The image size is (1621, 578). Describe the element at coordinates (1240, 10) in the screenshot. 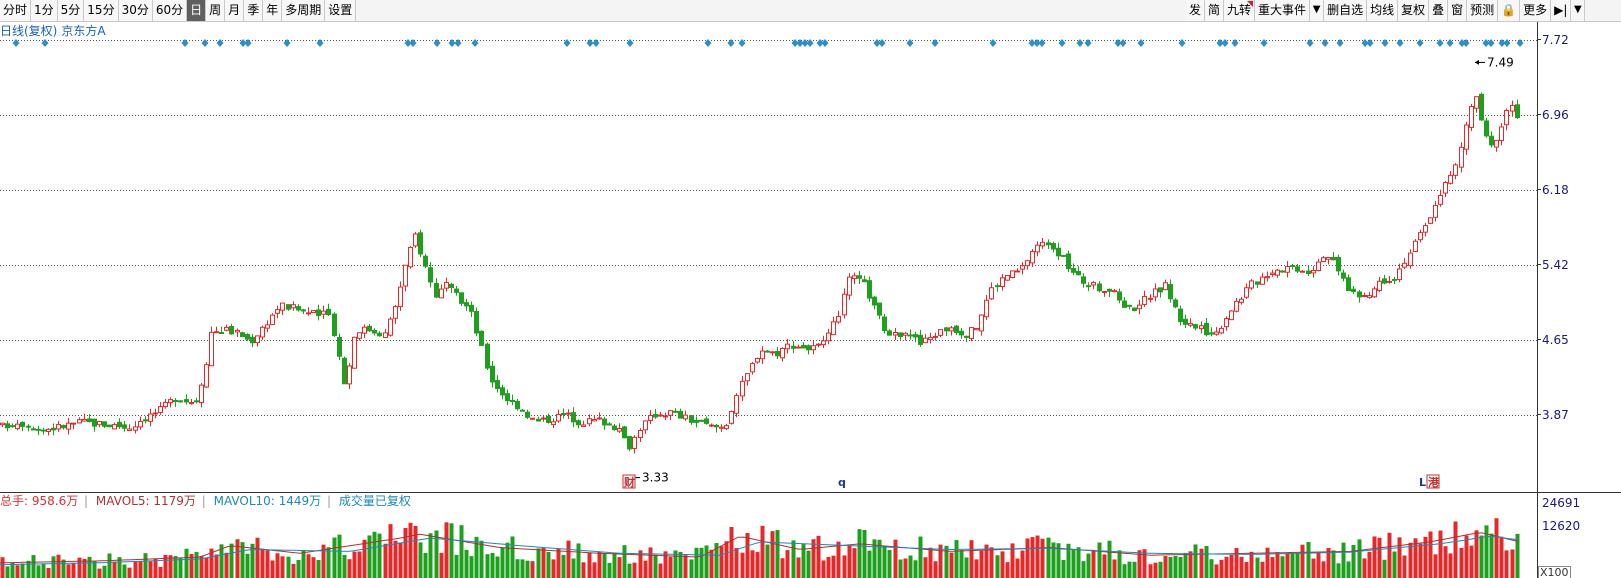

I see `tool-button-2: 九转` at that location.